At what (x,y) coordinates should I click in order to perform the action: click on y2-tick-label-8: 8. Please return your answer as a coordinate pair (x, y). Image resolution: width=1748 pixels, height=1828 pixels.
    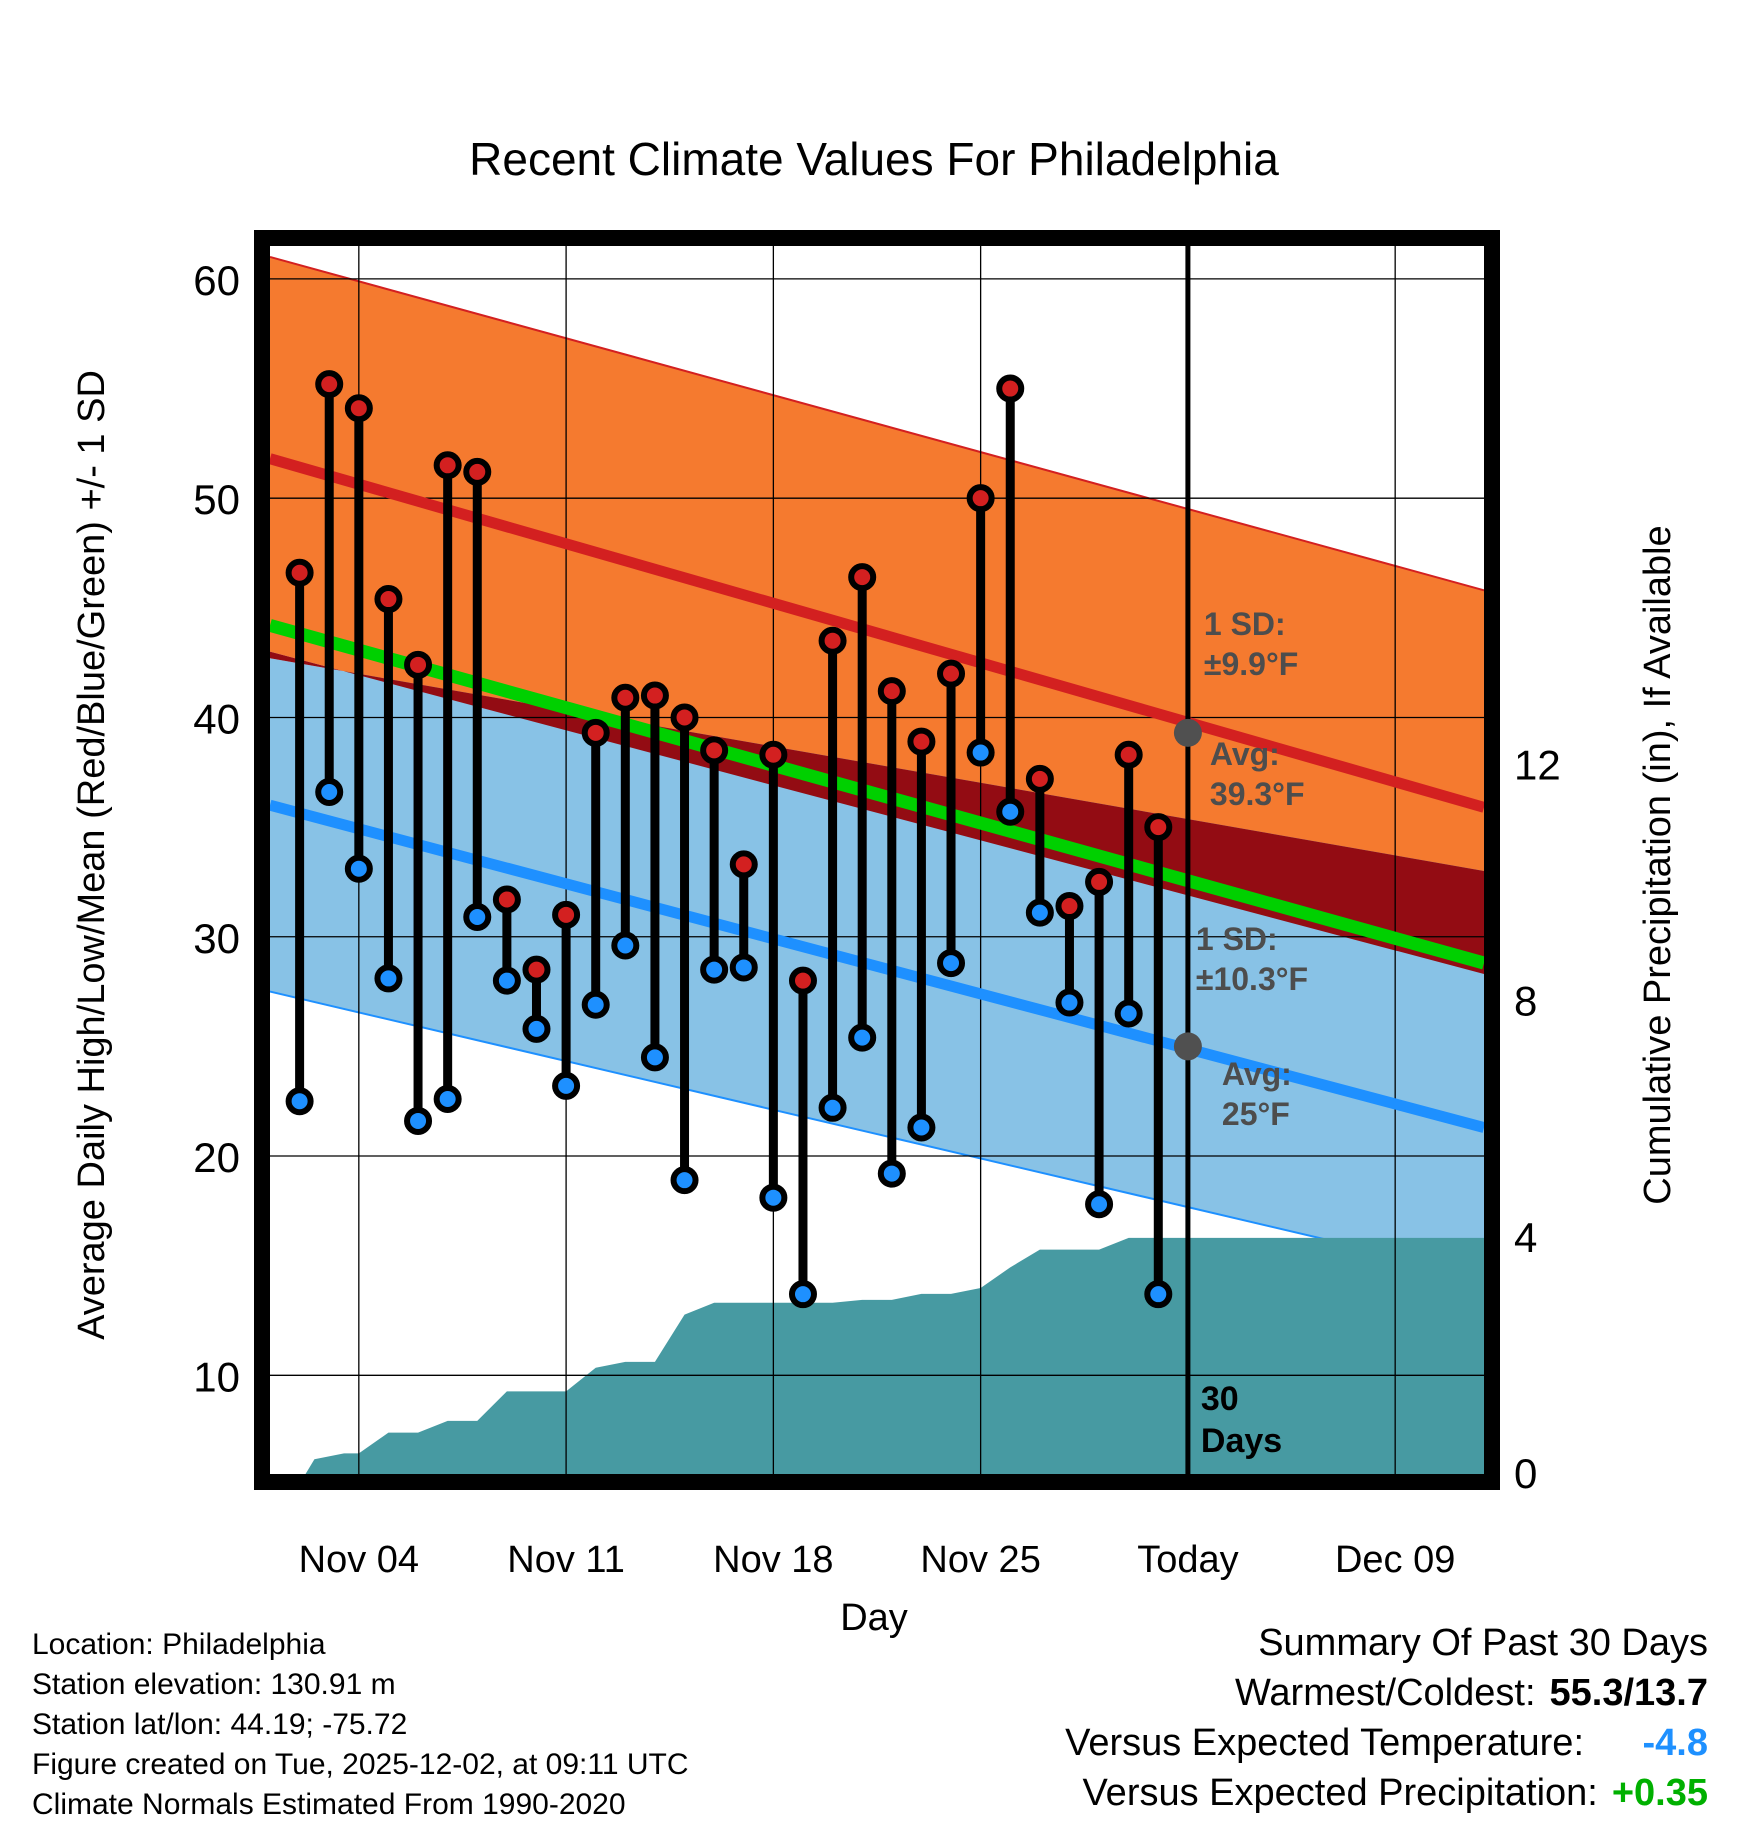
    Looking at the image, I should click on (1525, 1001).